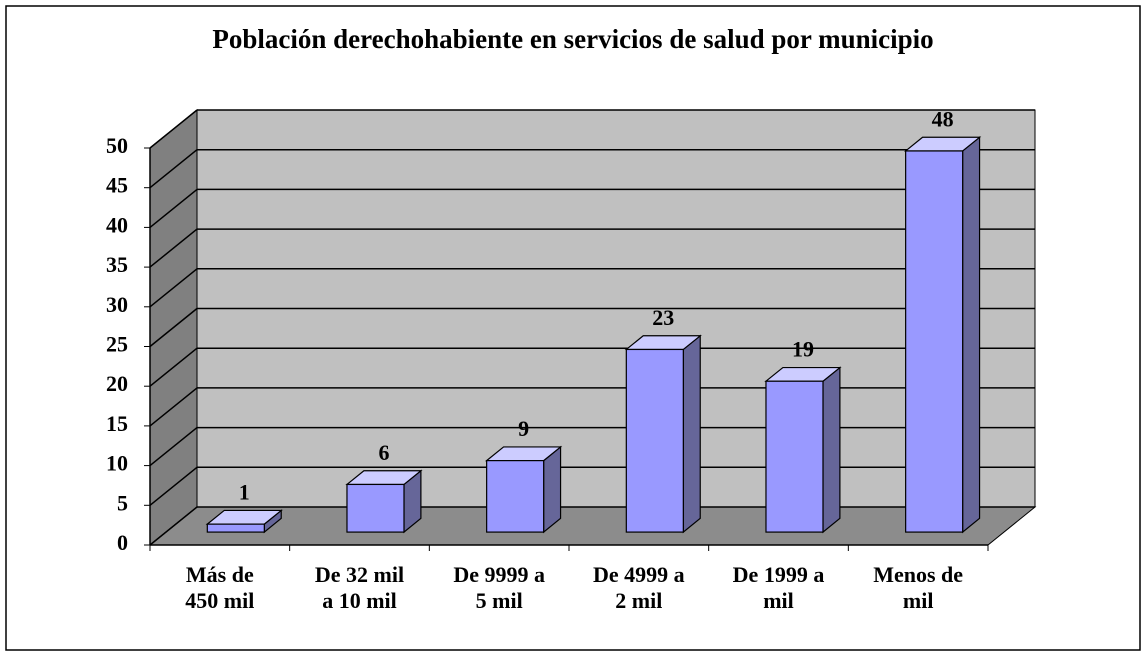 This screenshot has height=657, width=1146. What do you see at coordinates (117, 304) in the screenshot?
I see `y-tick-label: 30` at bounding box center [117, 304].